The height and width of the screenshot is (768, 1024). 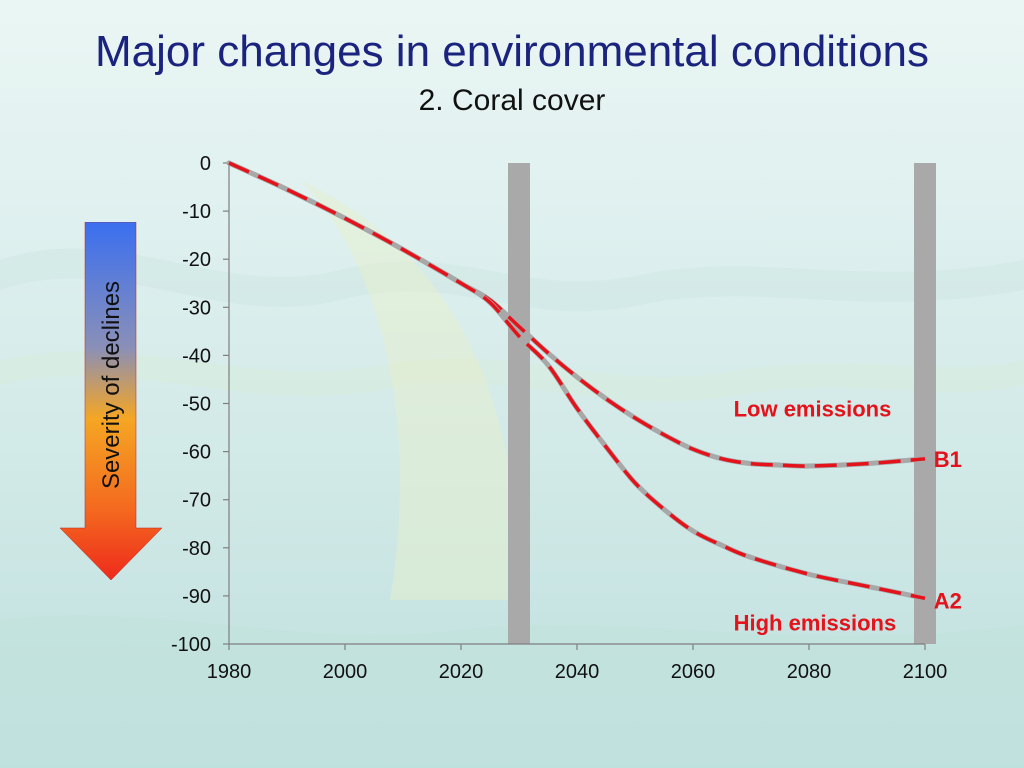 What do you see at coordinates (815, 622) in the screenshot?
I see `annotation-high-emissions: High emissions` at bounding box center [815, 622].